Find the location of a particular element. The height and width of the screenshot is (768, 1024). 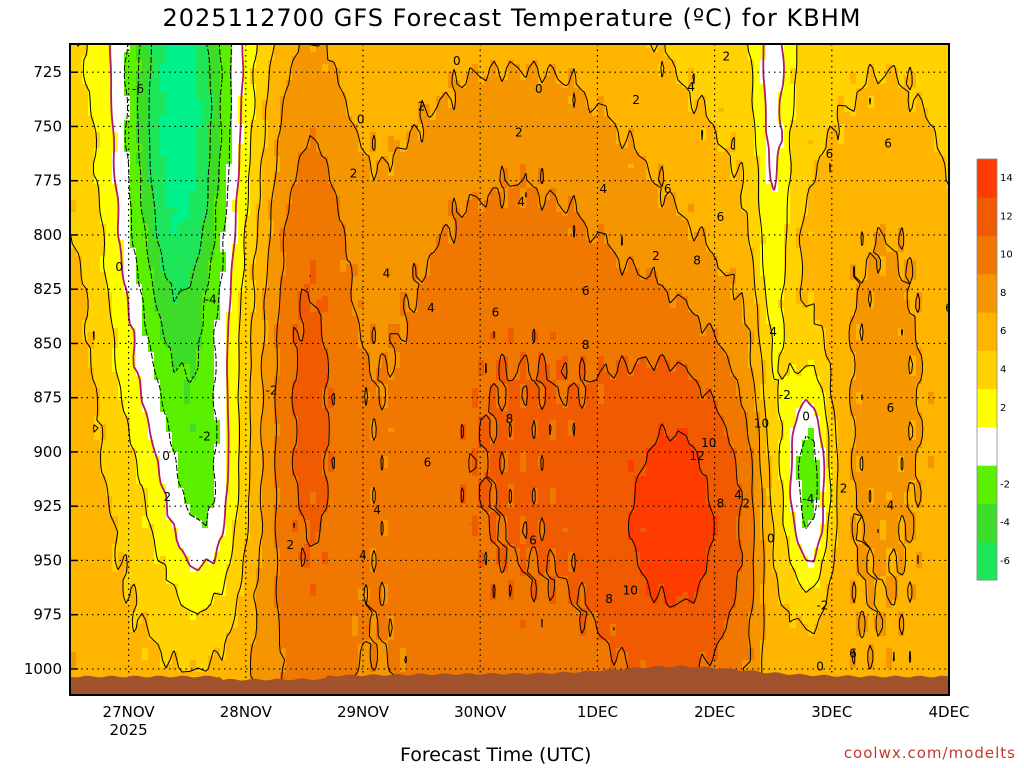

colorbar: -6 -4 -2 2 4 6 8 10 12 14 is located at coordinates (994, 369).